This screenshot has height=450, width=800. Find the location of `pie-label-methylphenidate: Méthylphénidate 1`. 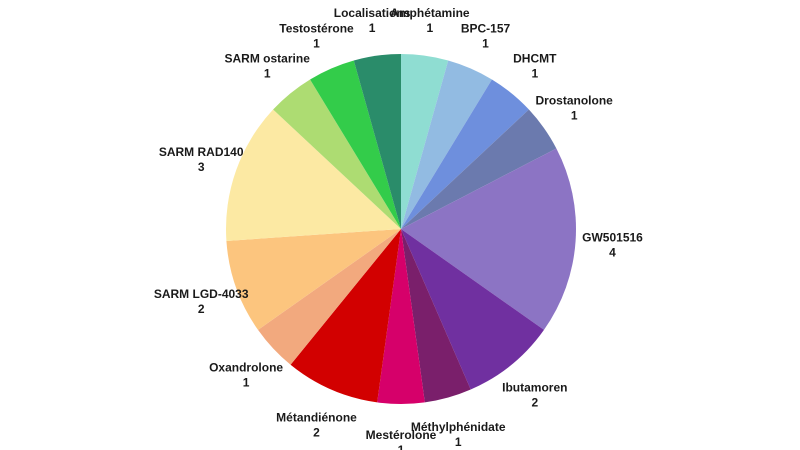

pie-label-methylphenidate: Méthylphénidate 1 is located at coordinates (458, 434).